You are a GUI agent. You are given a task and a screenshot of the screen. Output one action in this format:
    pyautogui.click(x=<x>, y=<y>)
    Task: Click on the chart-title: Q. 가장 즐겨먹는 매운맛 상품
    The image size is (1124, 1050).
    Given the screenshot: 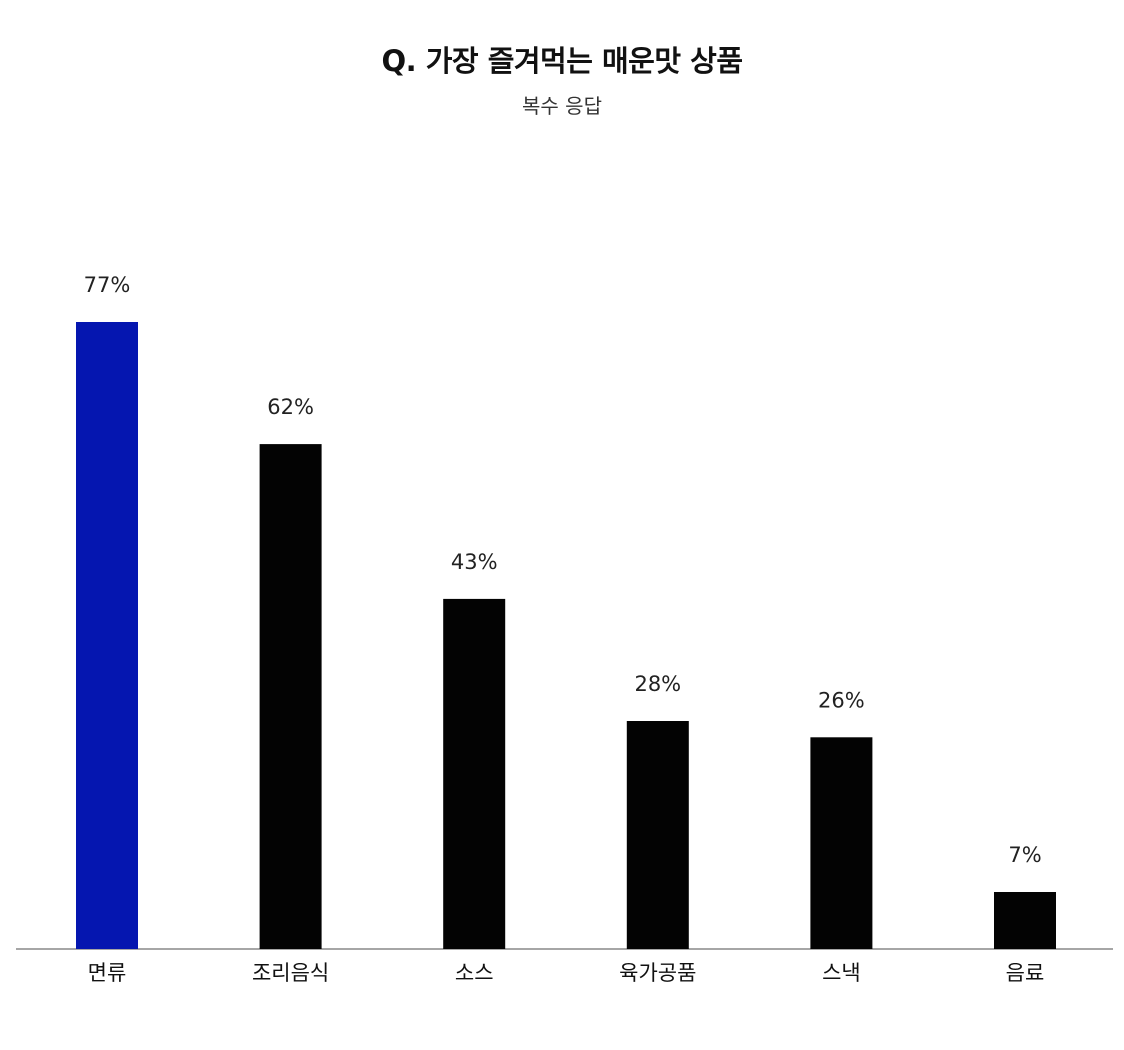 What is the action you would take?
    pyautogui.click(x=562, y=61)
    